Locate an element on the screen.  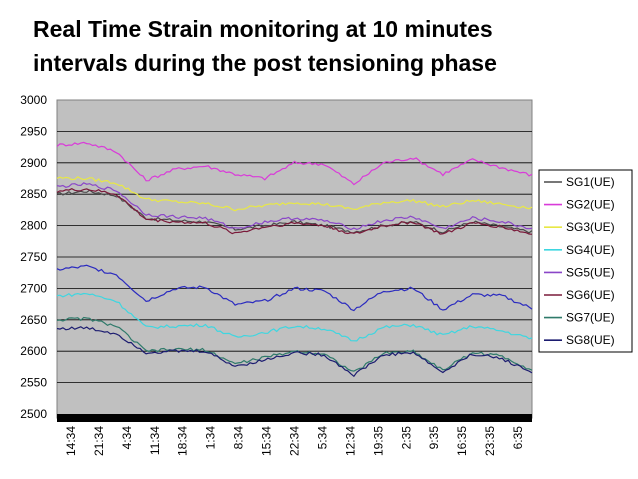
x-tick-label: 23:35 is located at coordinates (490, 441).